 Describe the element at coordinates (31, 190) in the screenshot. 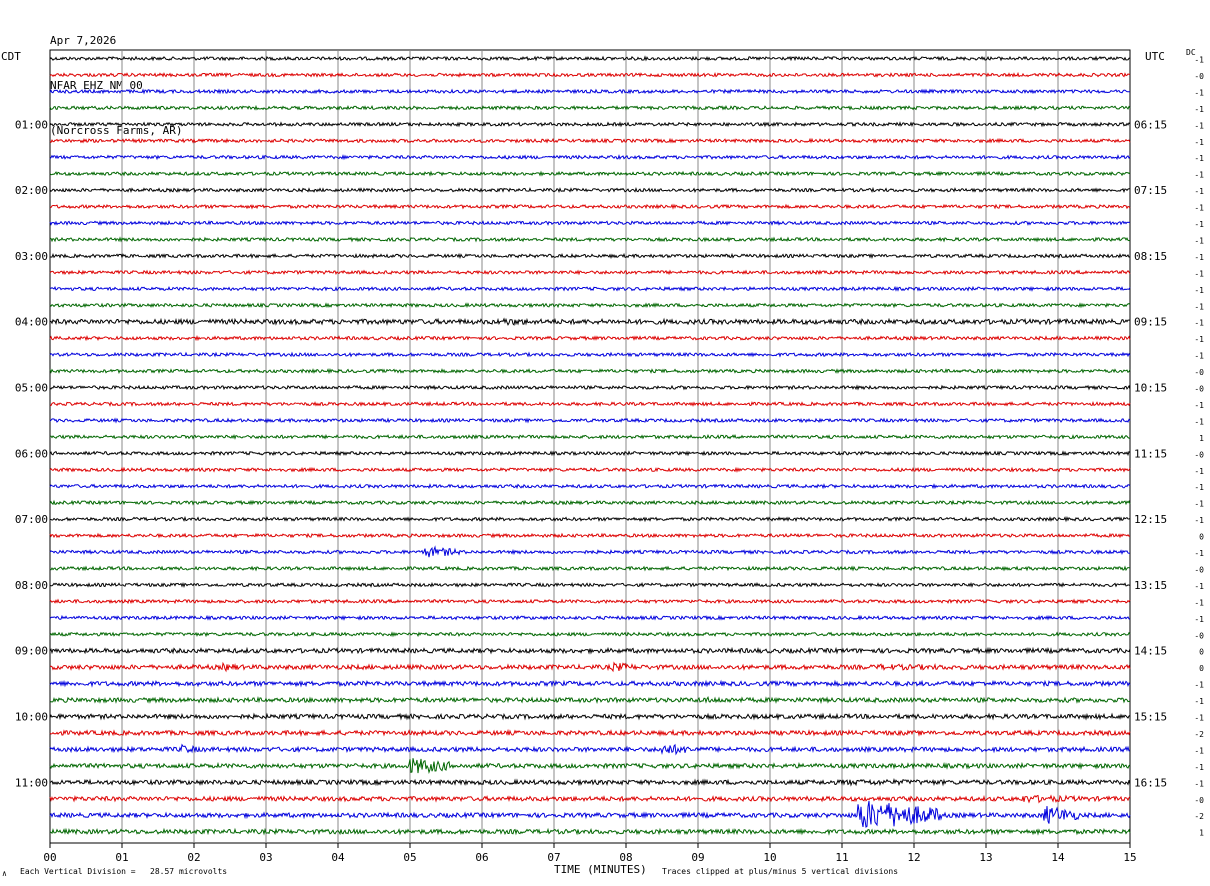

I see `left-hour-label: 02:00` at that location.